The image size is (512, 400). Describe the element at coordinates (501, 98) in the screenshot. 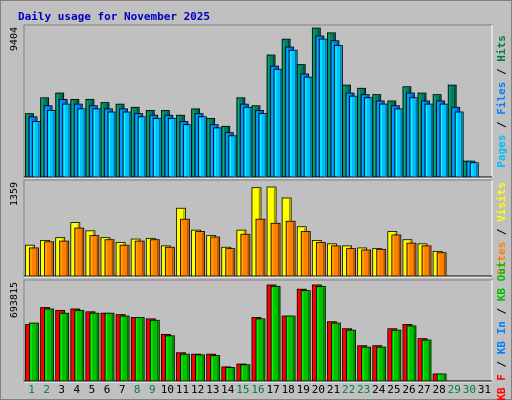

I see `legend-entry: Files` at that location.